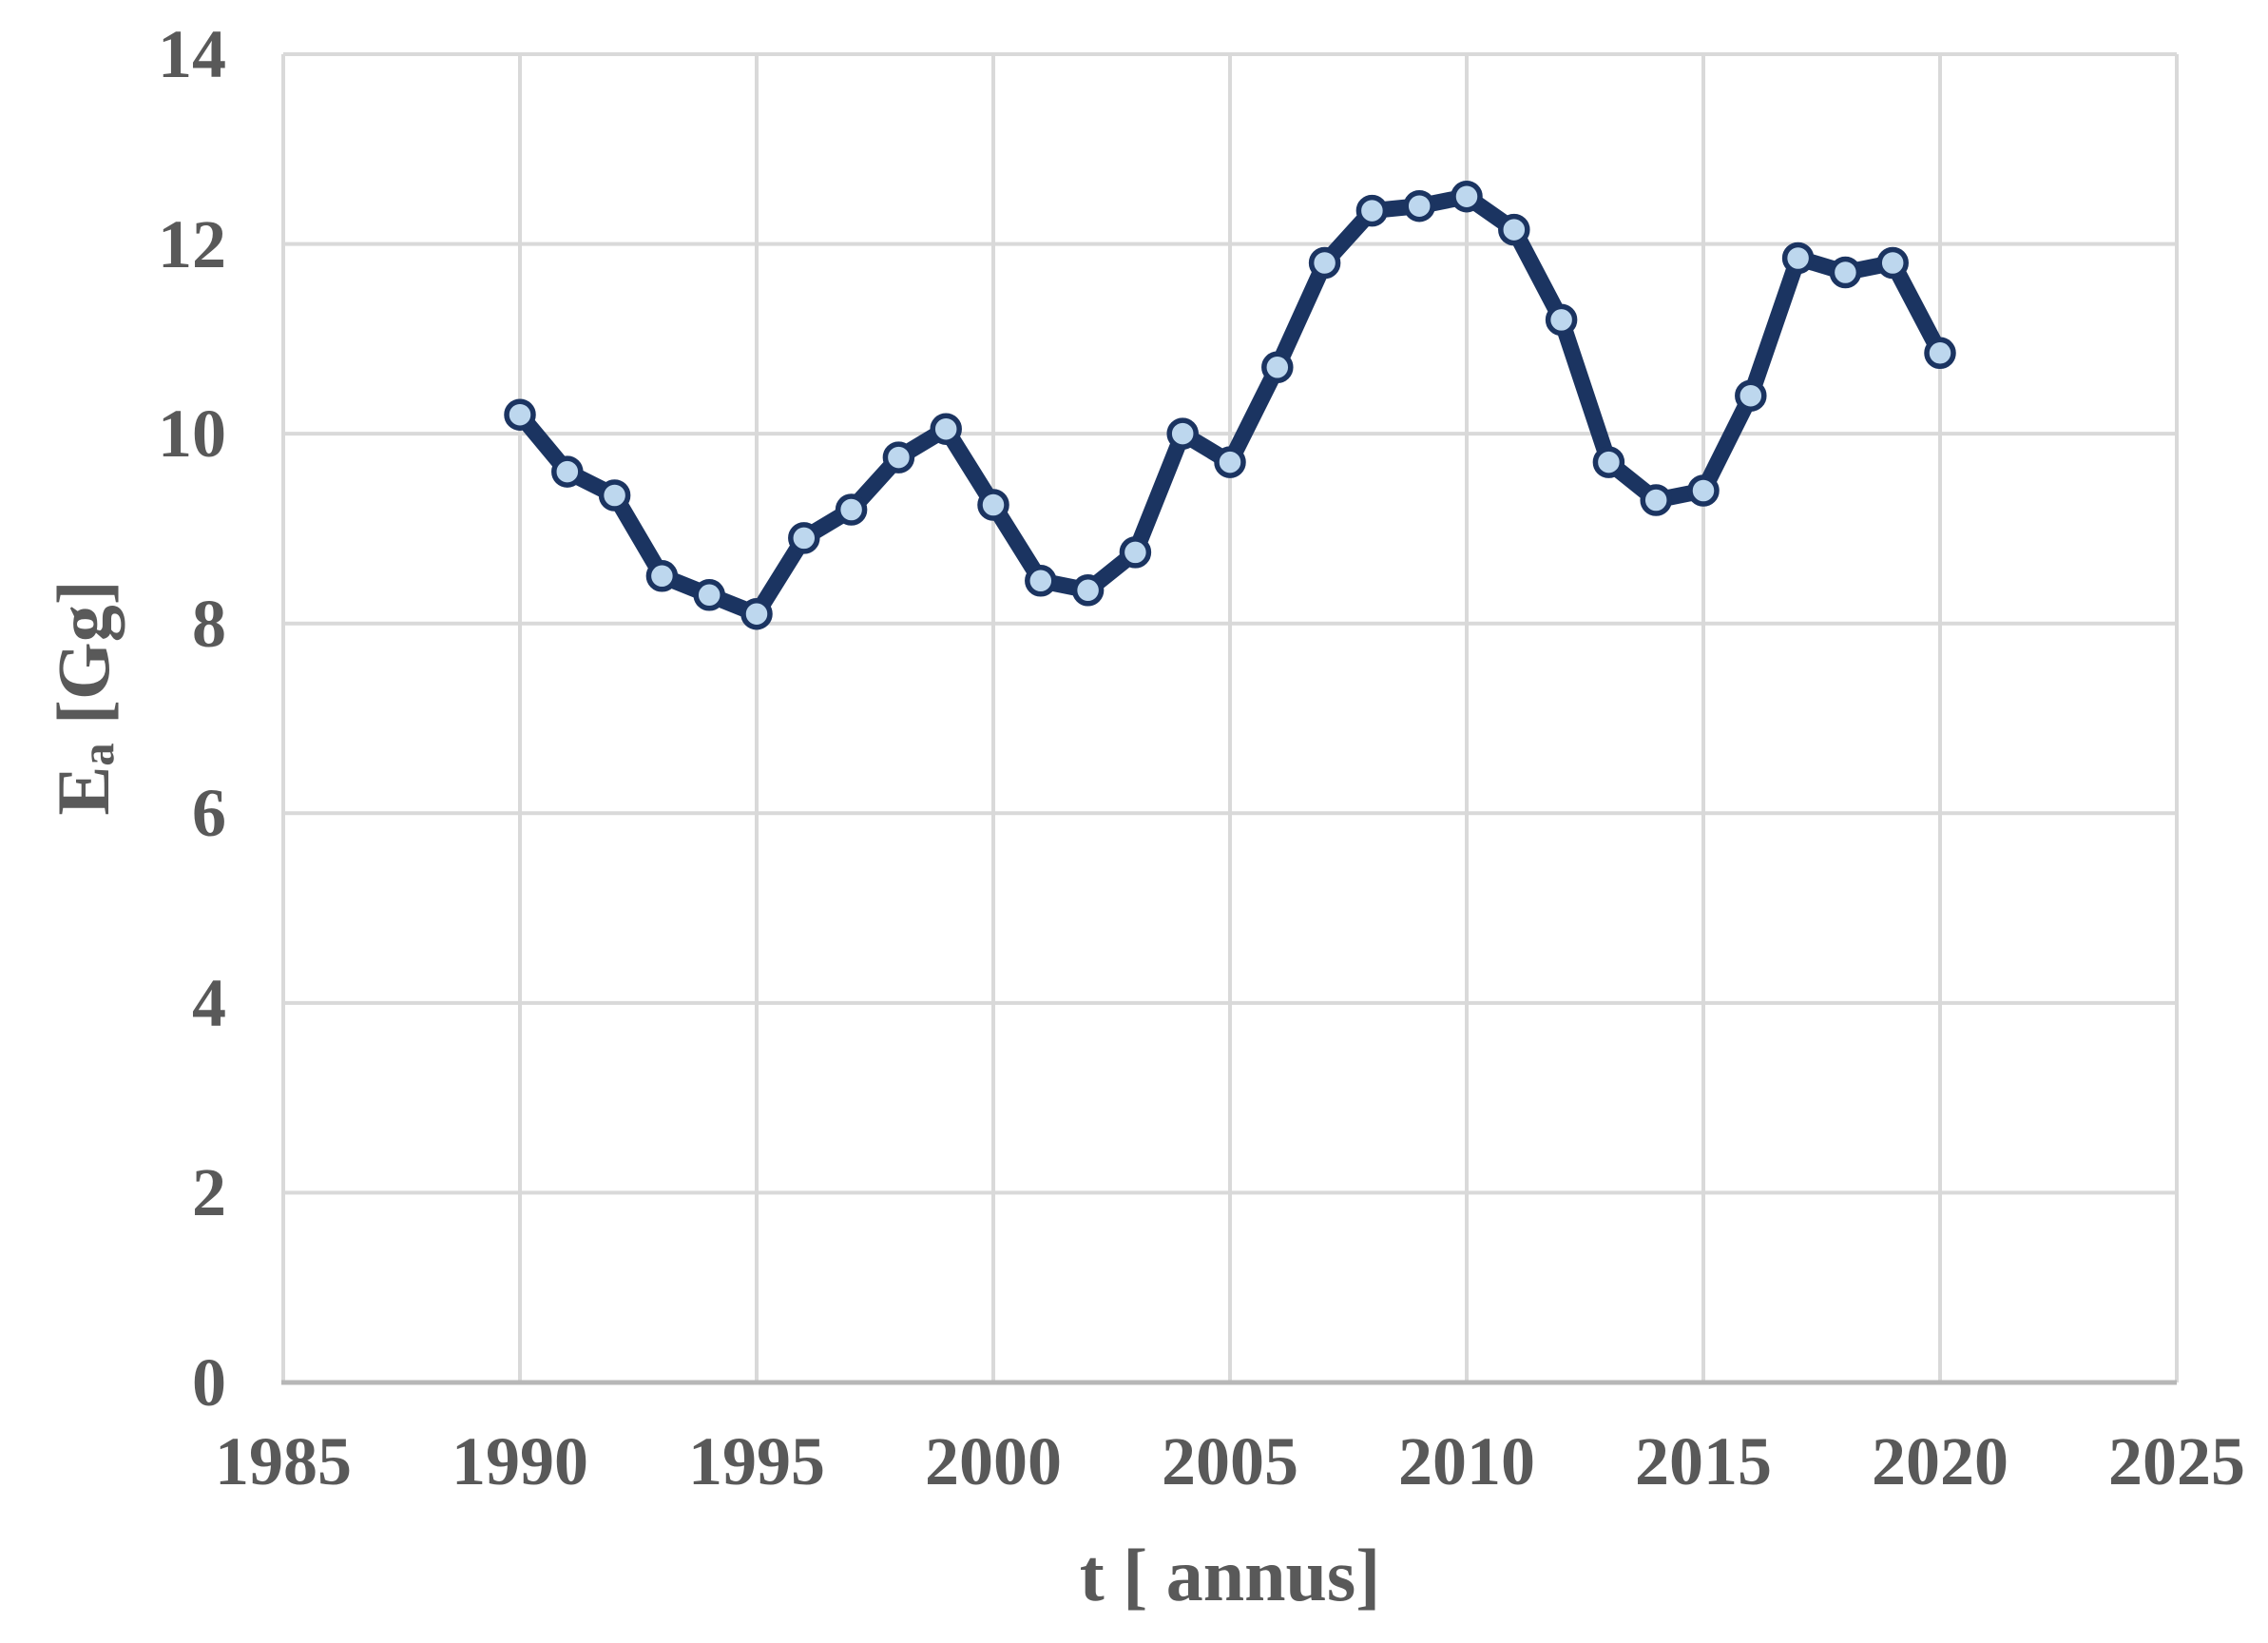  Describe the element at coordinates (209, 813) in the screenshot. I see `y-tick-label: 6` at that location.